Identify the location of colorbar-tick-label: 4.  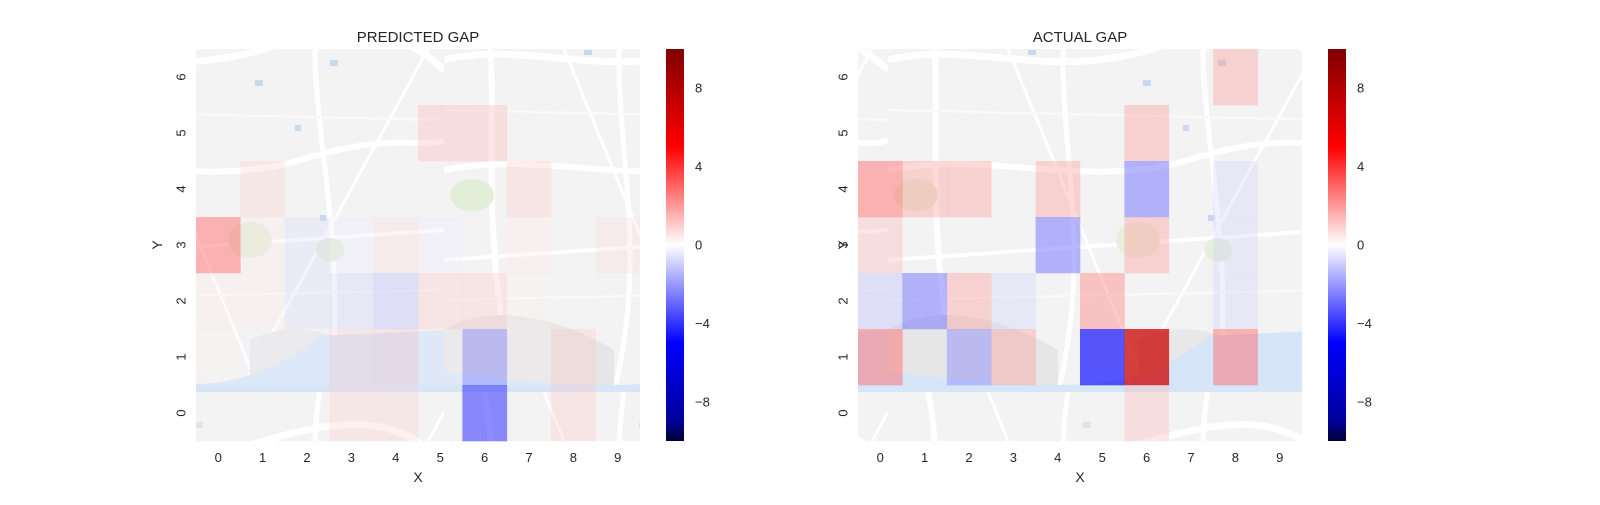
(1360, 166).